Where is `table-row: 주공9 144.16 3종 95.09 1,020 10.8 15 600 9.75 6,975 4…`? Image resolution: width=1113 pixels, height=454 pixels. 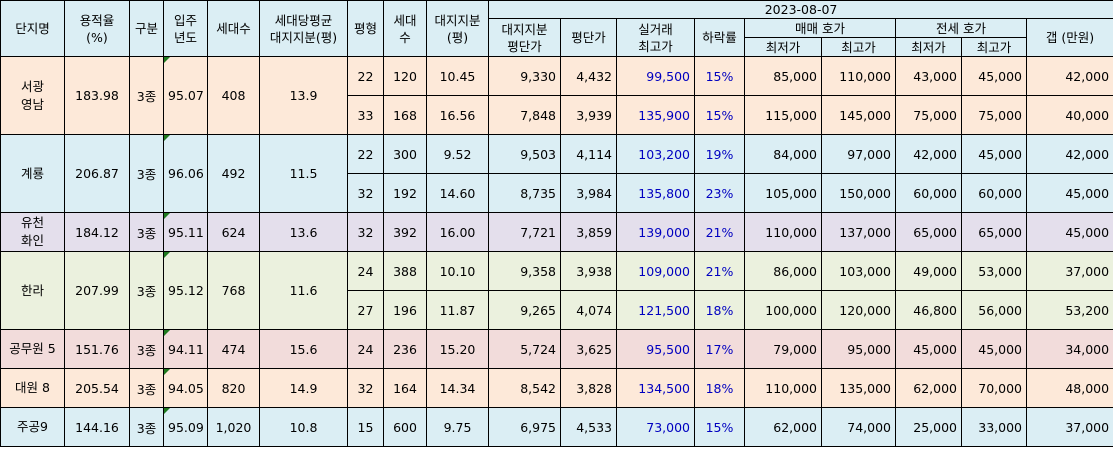
table-row: 주공9 144.16 3종 95.09 1,020 10.8 15 600 9.75 6,975 4… is located at coordinates (556, 427).